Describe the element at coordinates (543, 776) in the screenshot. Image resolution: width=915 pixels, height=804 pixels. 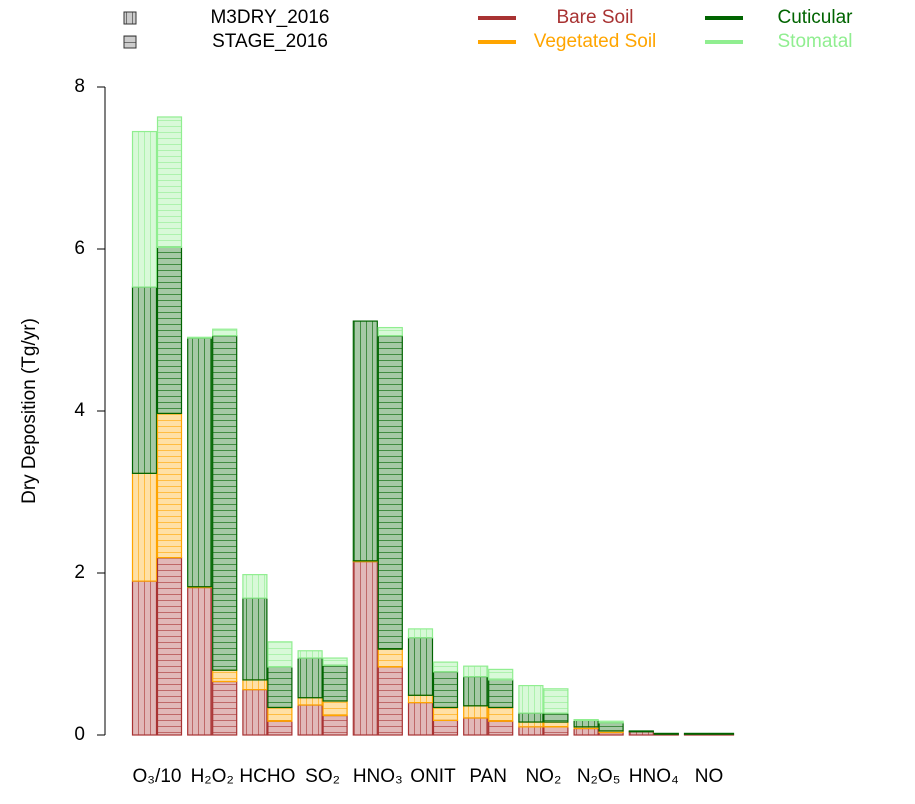
I see `x-tick-label: NO₂` at that location.